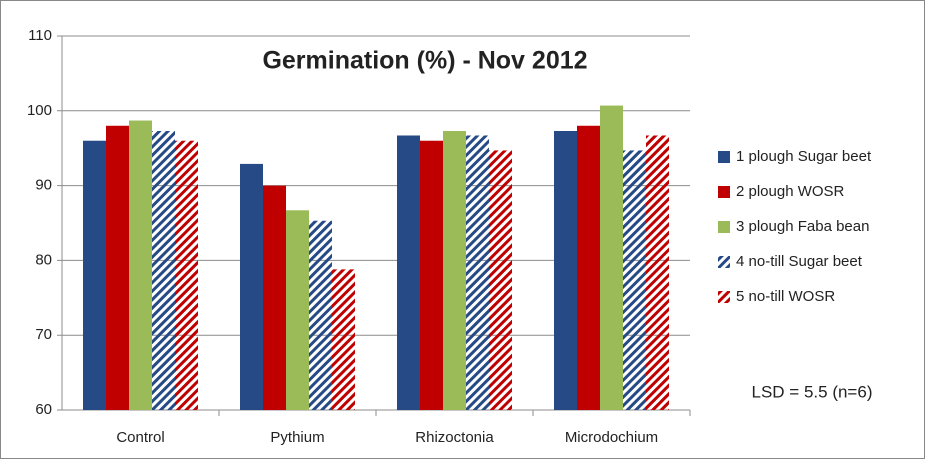 This screenshot has height=459, width=925. What do you see at coordinates (140, 437) in the screenshot?
I see `x-tick-label: Control` at bounding box center [140, 437].